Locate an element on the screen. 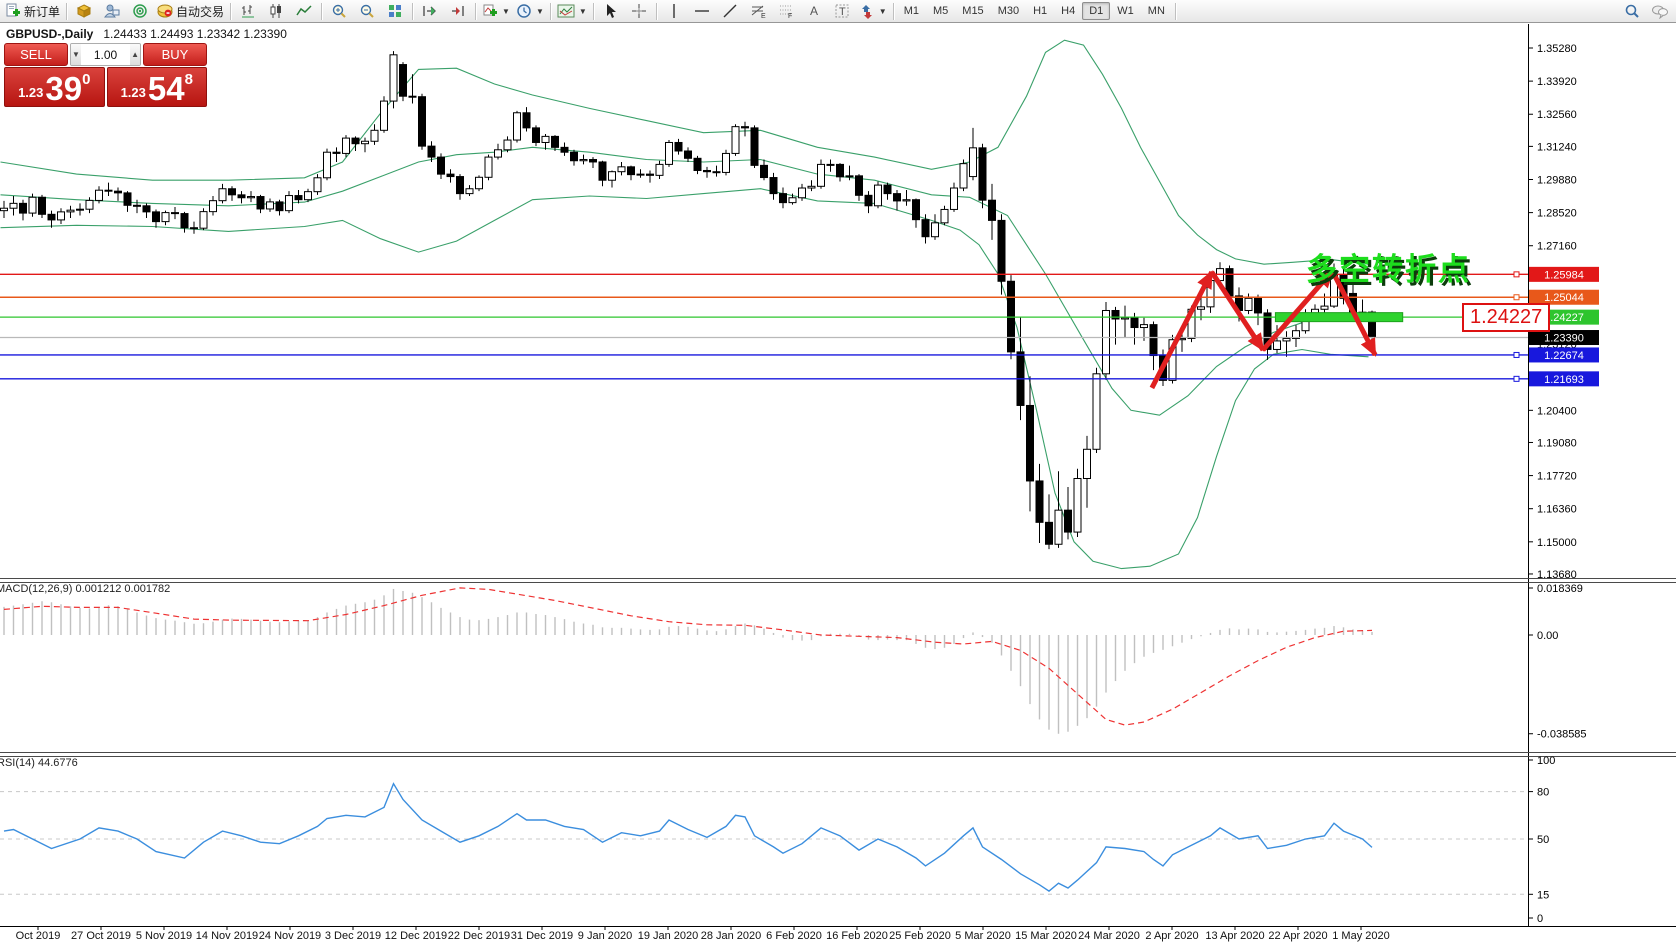  timeframe-d1-button: D1 is located at coordinates (1096, 11).